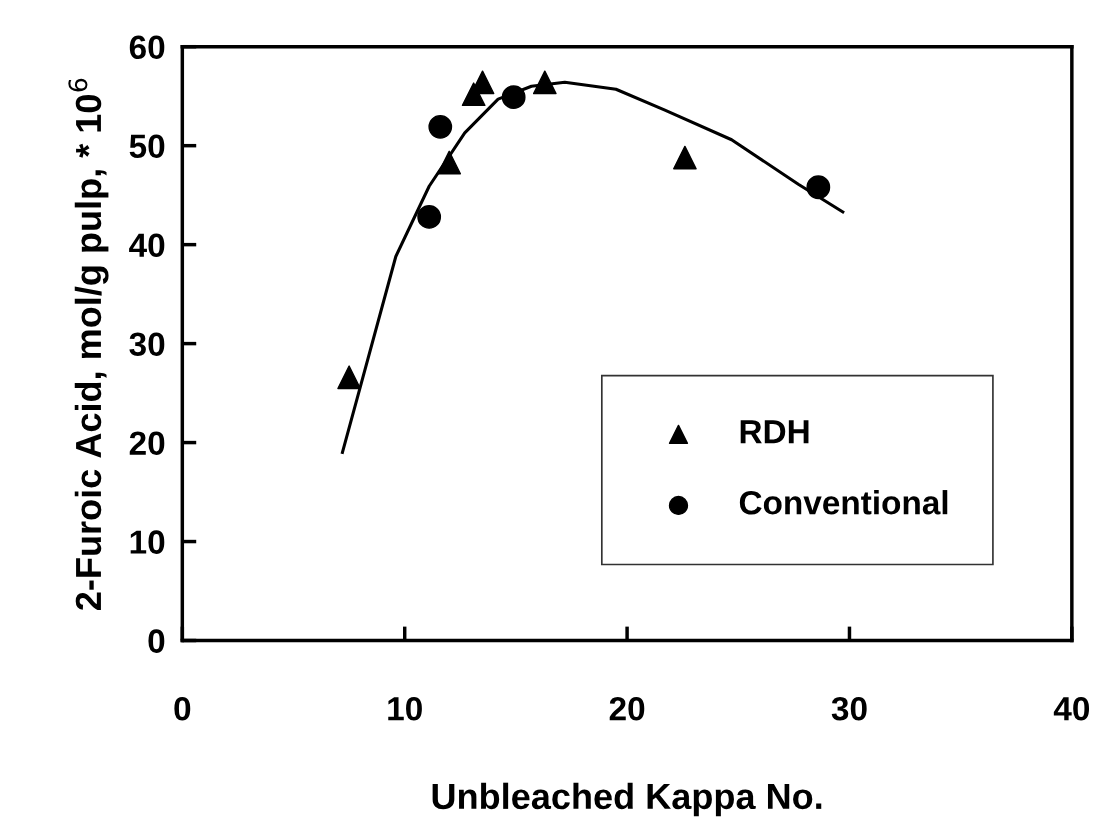 The image size is (1105, 834). Describe the element at coordinates (774, 432) in the screenshot. I see `legend-label: RDH` at that location.